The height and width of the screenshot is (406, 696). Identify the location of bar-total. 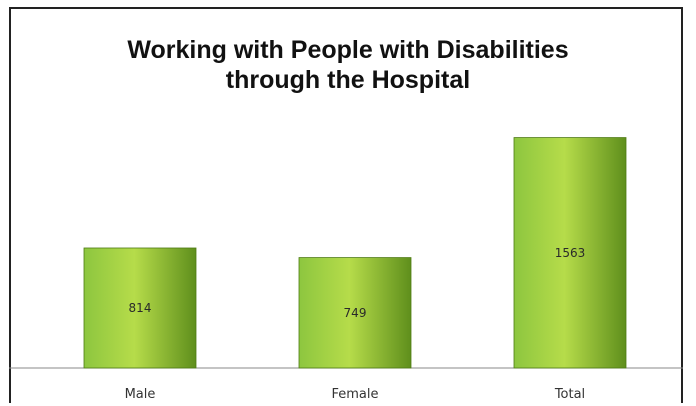
(570, 253).